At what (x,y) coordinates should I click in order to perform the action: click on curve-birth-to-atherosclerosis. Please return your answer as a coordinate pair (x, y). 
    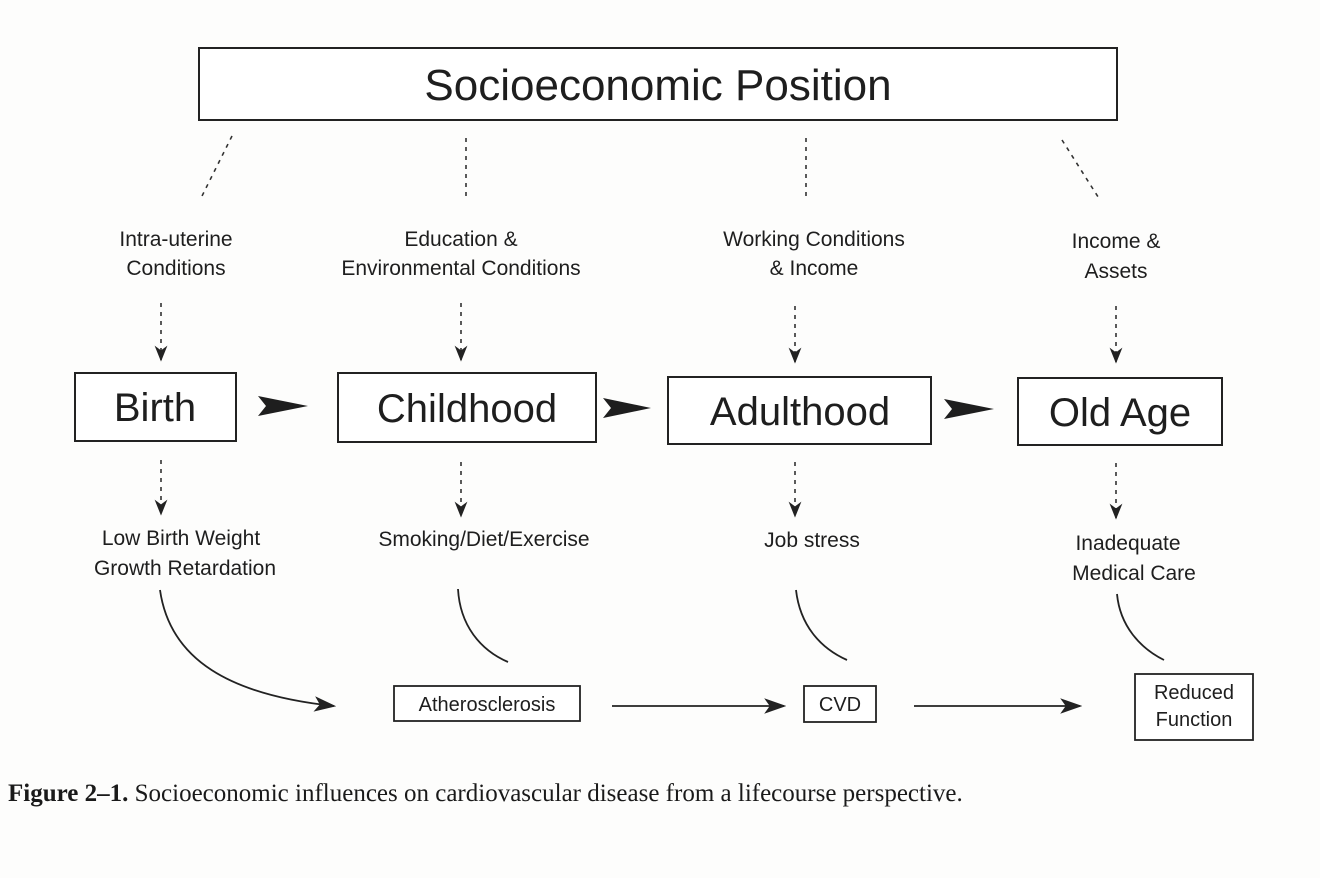
    Looking at the image, I should click on (248, 650).